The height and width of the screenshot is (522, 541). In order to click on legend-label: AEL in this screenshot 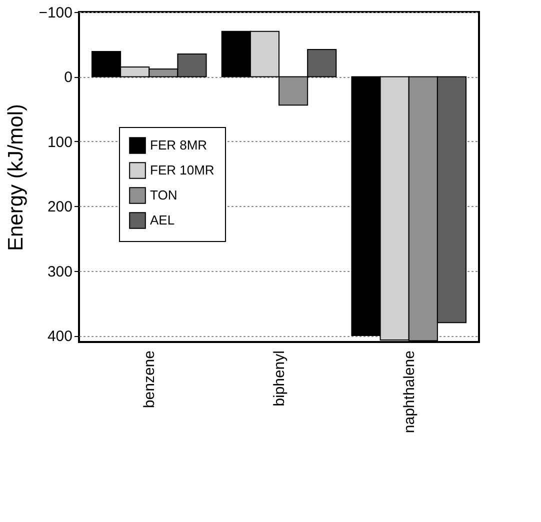, I will do `click(162, 220)`.